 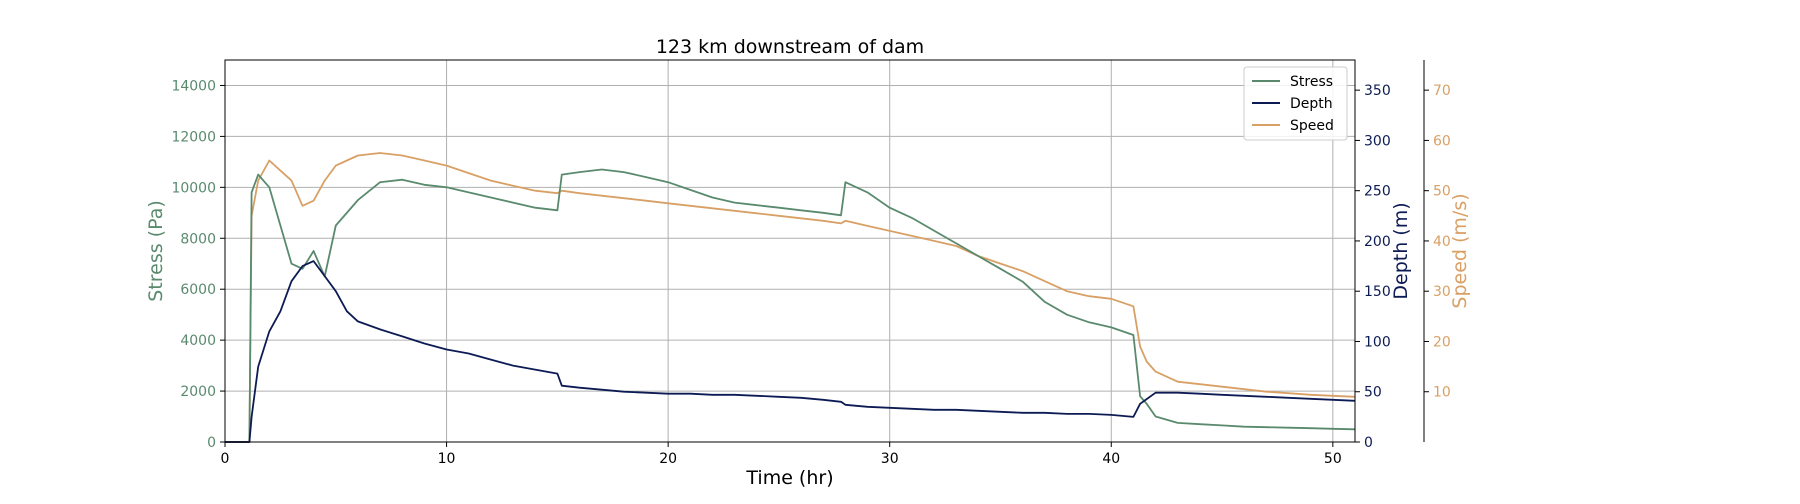 I want to click on depth-tick-label-7: 350, so click(x=1377, y=91).